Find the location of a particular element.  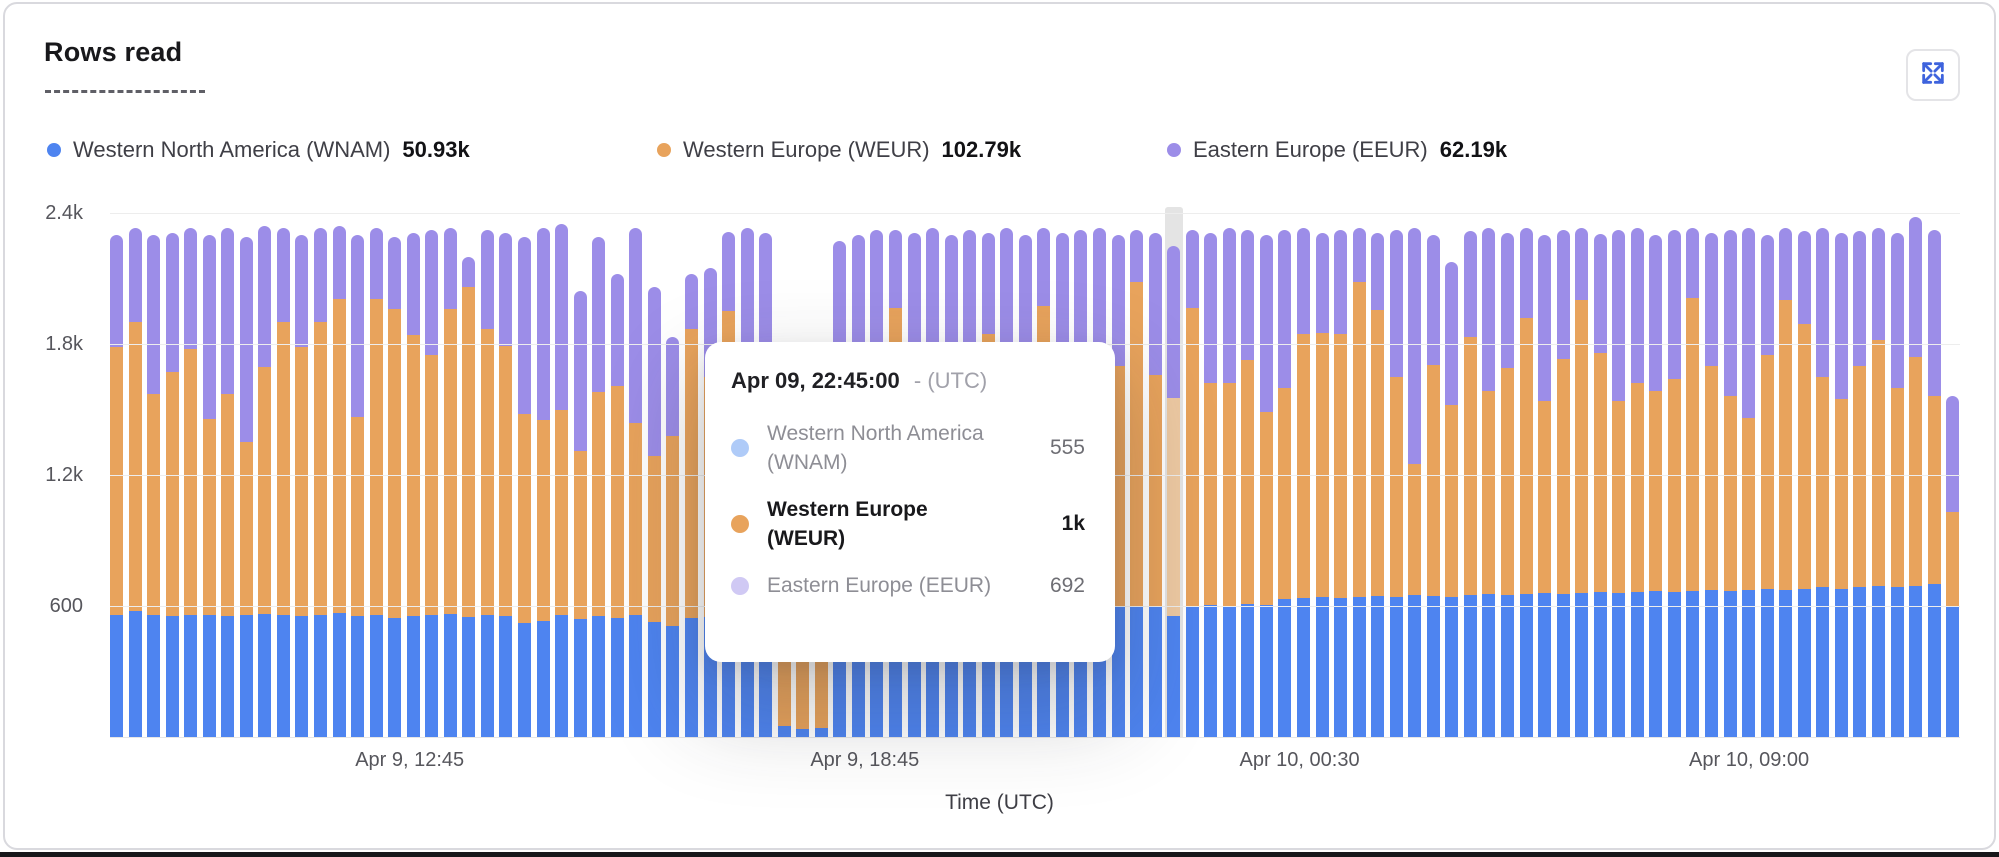

y-axis-label: 1.8k is located at coordinates (64, 344).